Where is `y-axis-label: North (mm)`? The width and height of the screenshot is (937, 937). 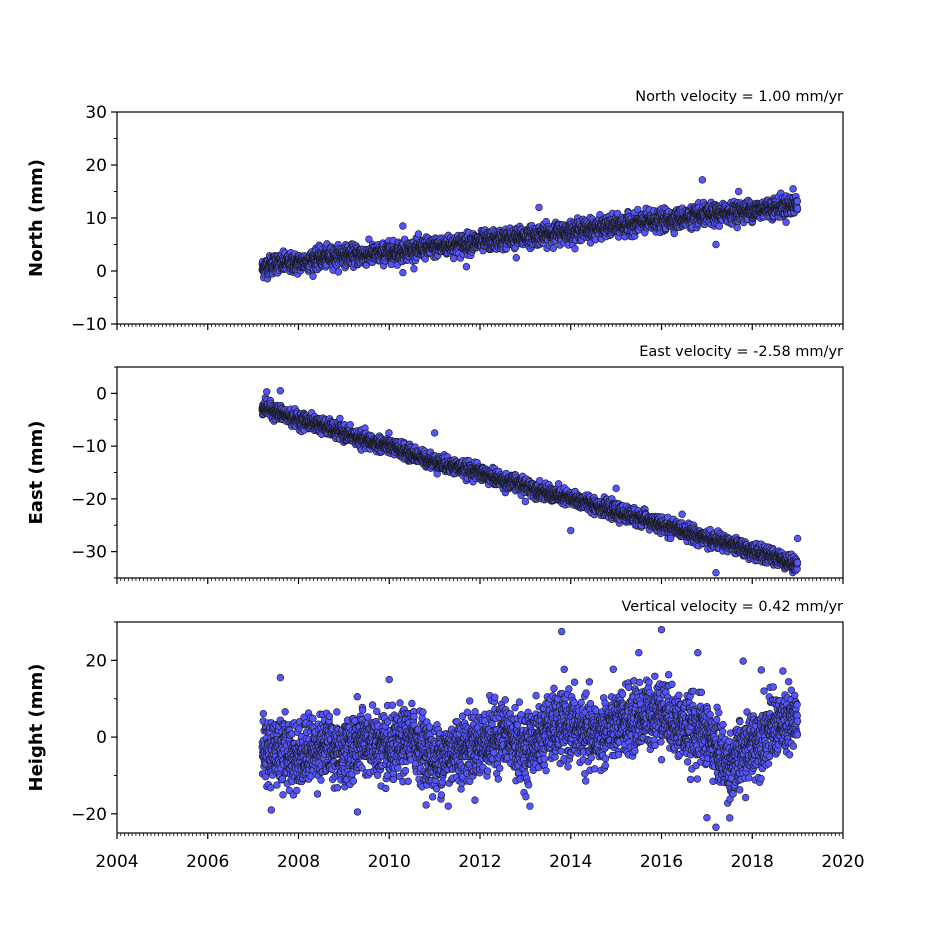 y-axis-label: North (mm) is located at coordinates (36, 218).